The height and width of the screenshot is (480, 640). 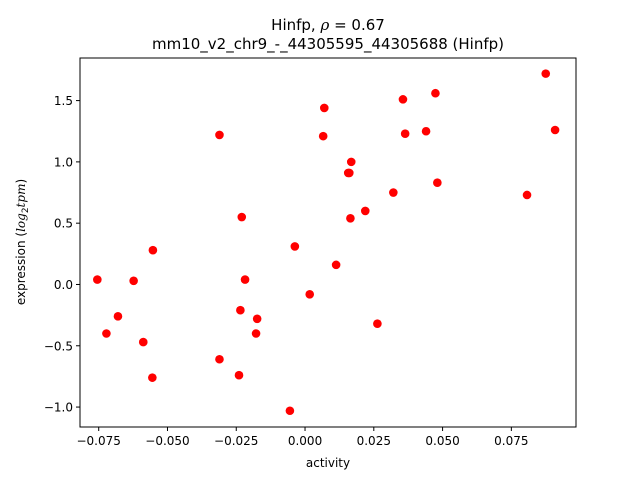 I want to click on x-axis-ticks: −0.075 −0.050 −0.025 0.000 0.025 0.050 0.075, so click(x=302, y=437).